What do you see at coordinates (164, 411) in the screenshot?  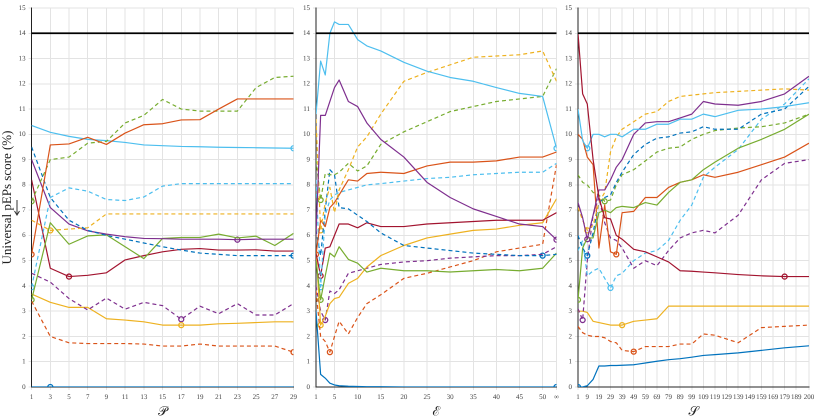 I see `x-axis-title: 𝒫` at bounding box center [164, 411].